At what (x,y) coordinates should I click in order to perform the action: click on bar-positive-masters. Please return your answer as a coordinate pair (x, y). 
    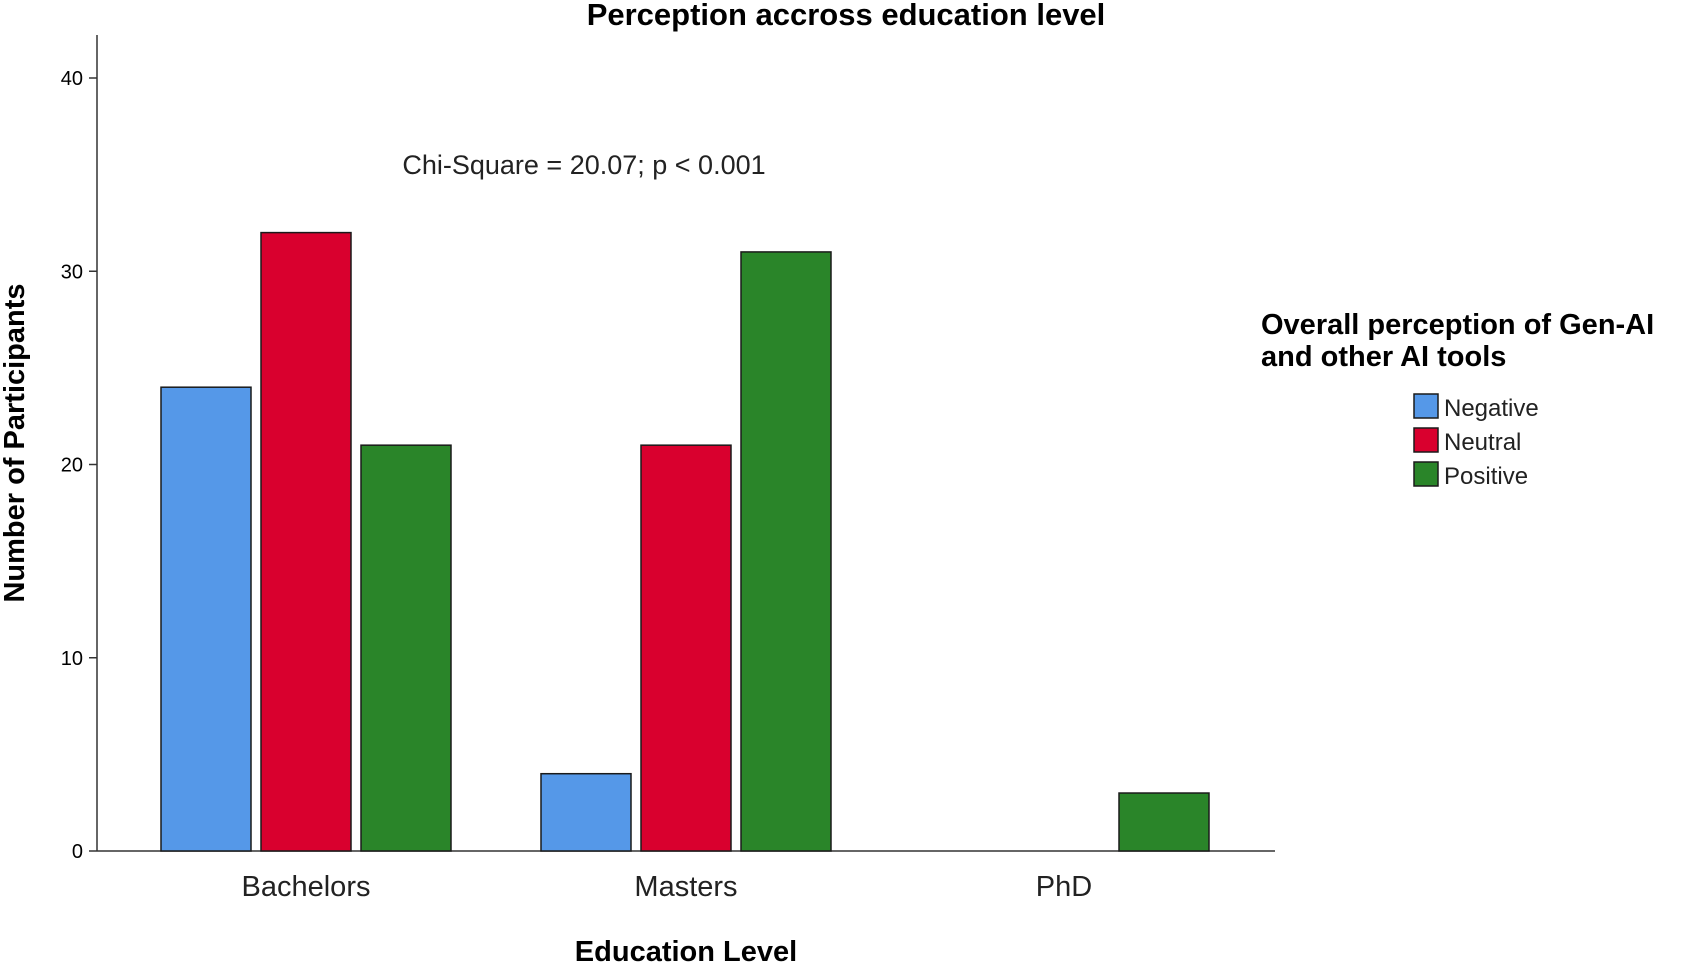
    Looking at the image, I should click on (786, 551).